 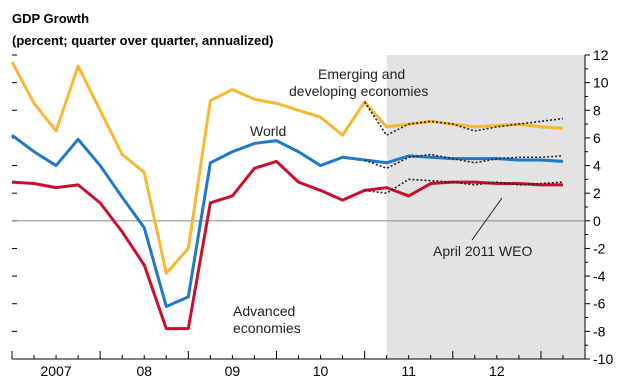 What do you see at coordinates (361, 74) in the screenshot?
I see `label-emerging-line1: Emerging and` at bounding box center [361, 74].